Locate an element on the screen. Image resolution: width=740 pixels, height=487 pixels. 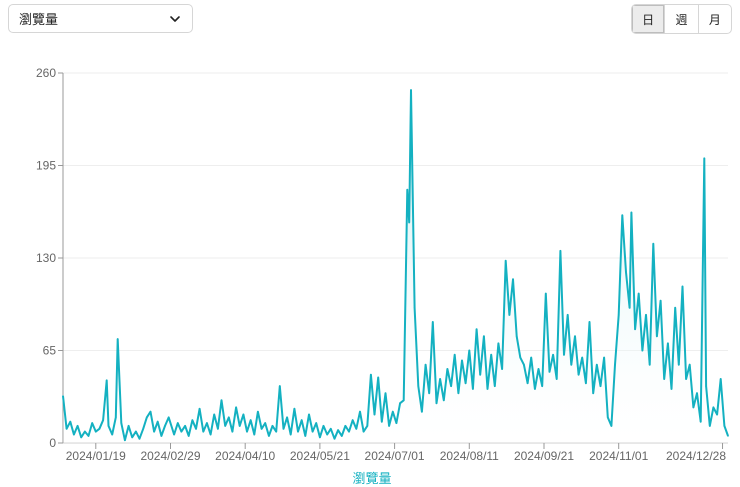
granularity-month-button: 月 is located at coordinates (714, 19).